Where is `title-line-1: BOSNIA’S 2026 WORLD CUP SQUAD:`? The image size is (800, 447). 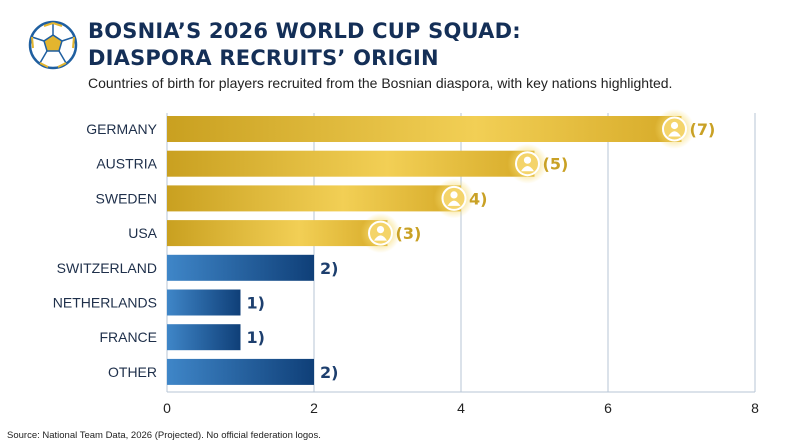 title-line-1: BOSNIA’S 2026 WORLD CUP SQUAD: is located at coordinates (304, 31).